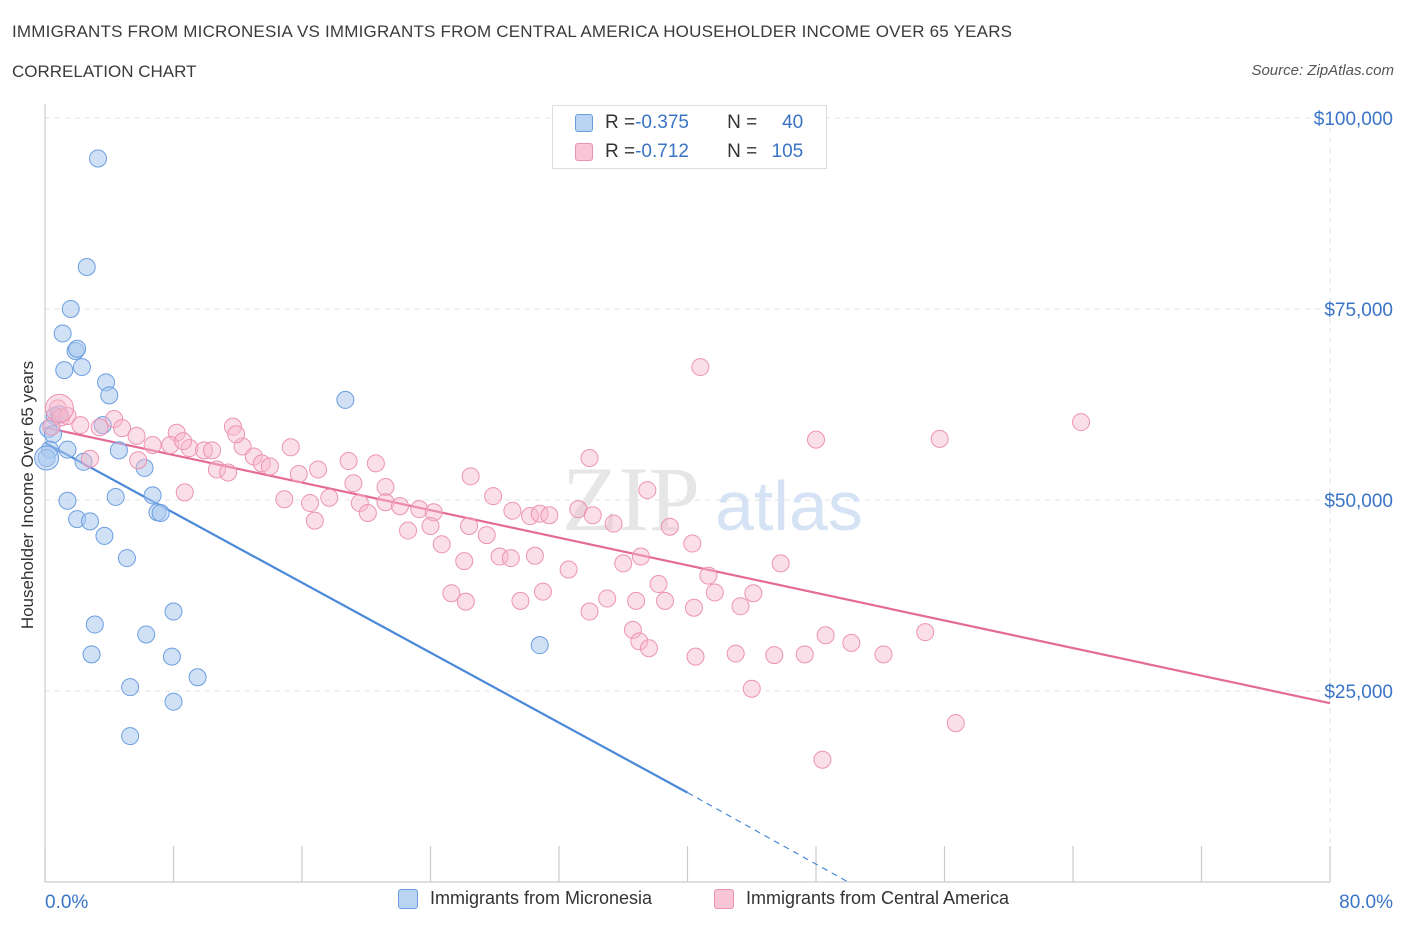 The width and height of the screenshot is (1406, 930). I want to click on watermark: ZIP atlas, so click(712, 499).